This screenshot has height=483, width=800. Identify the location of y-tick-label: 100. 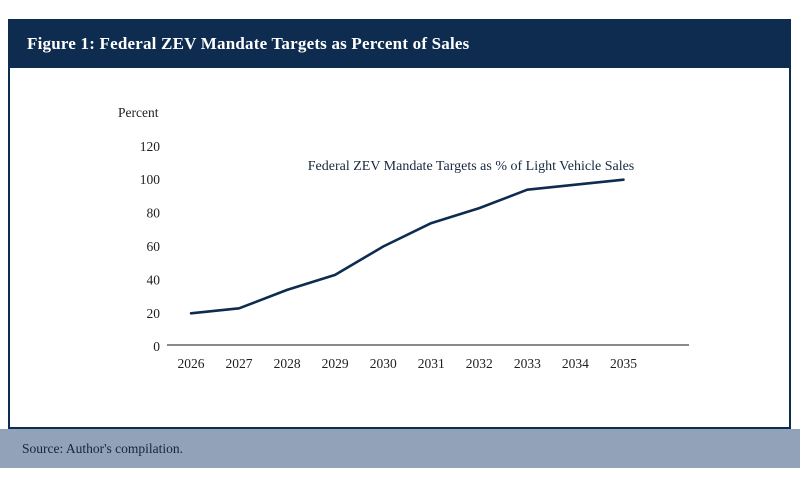
(150, 179).